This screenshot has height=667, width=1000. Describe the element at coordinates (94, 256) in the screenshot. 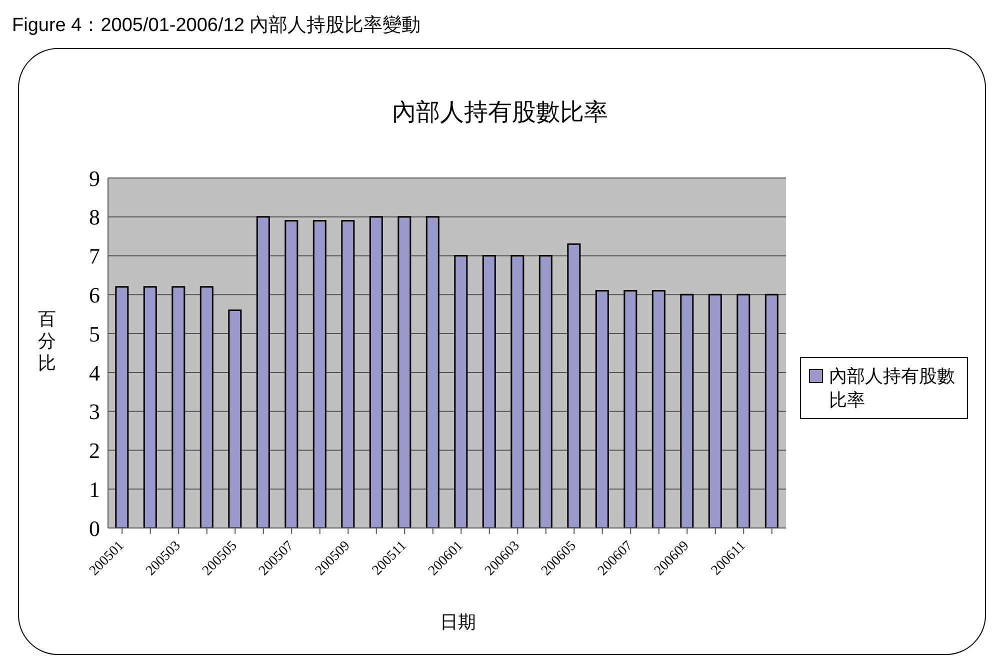

I see `y-tick-label: 7` at that location.